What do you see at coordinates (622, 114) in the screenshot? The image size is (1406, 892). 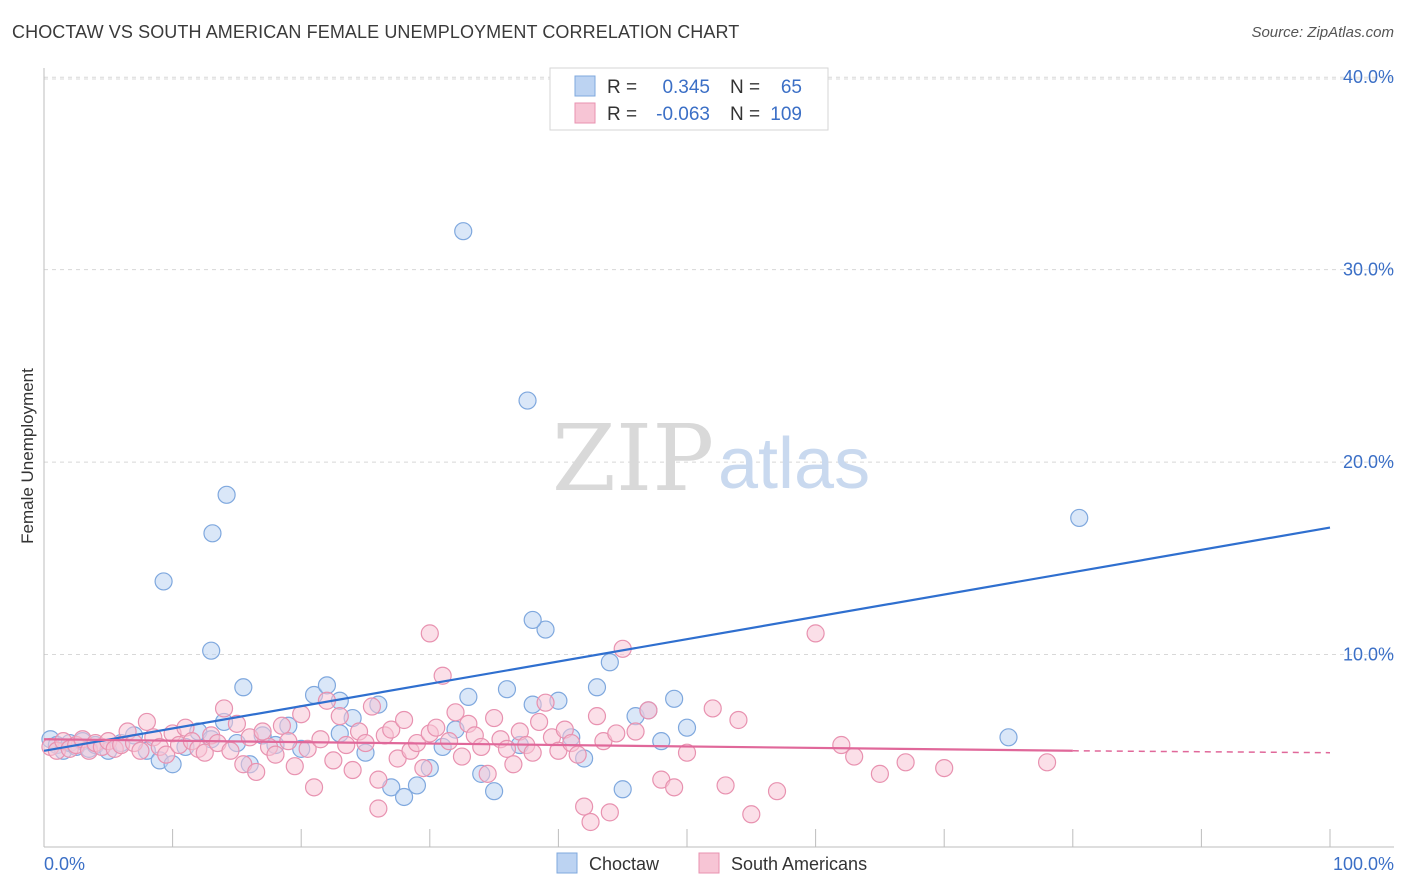 I see `legend-r-label-south-americans: R =` at bounding box center [622, 114].